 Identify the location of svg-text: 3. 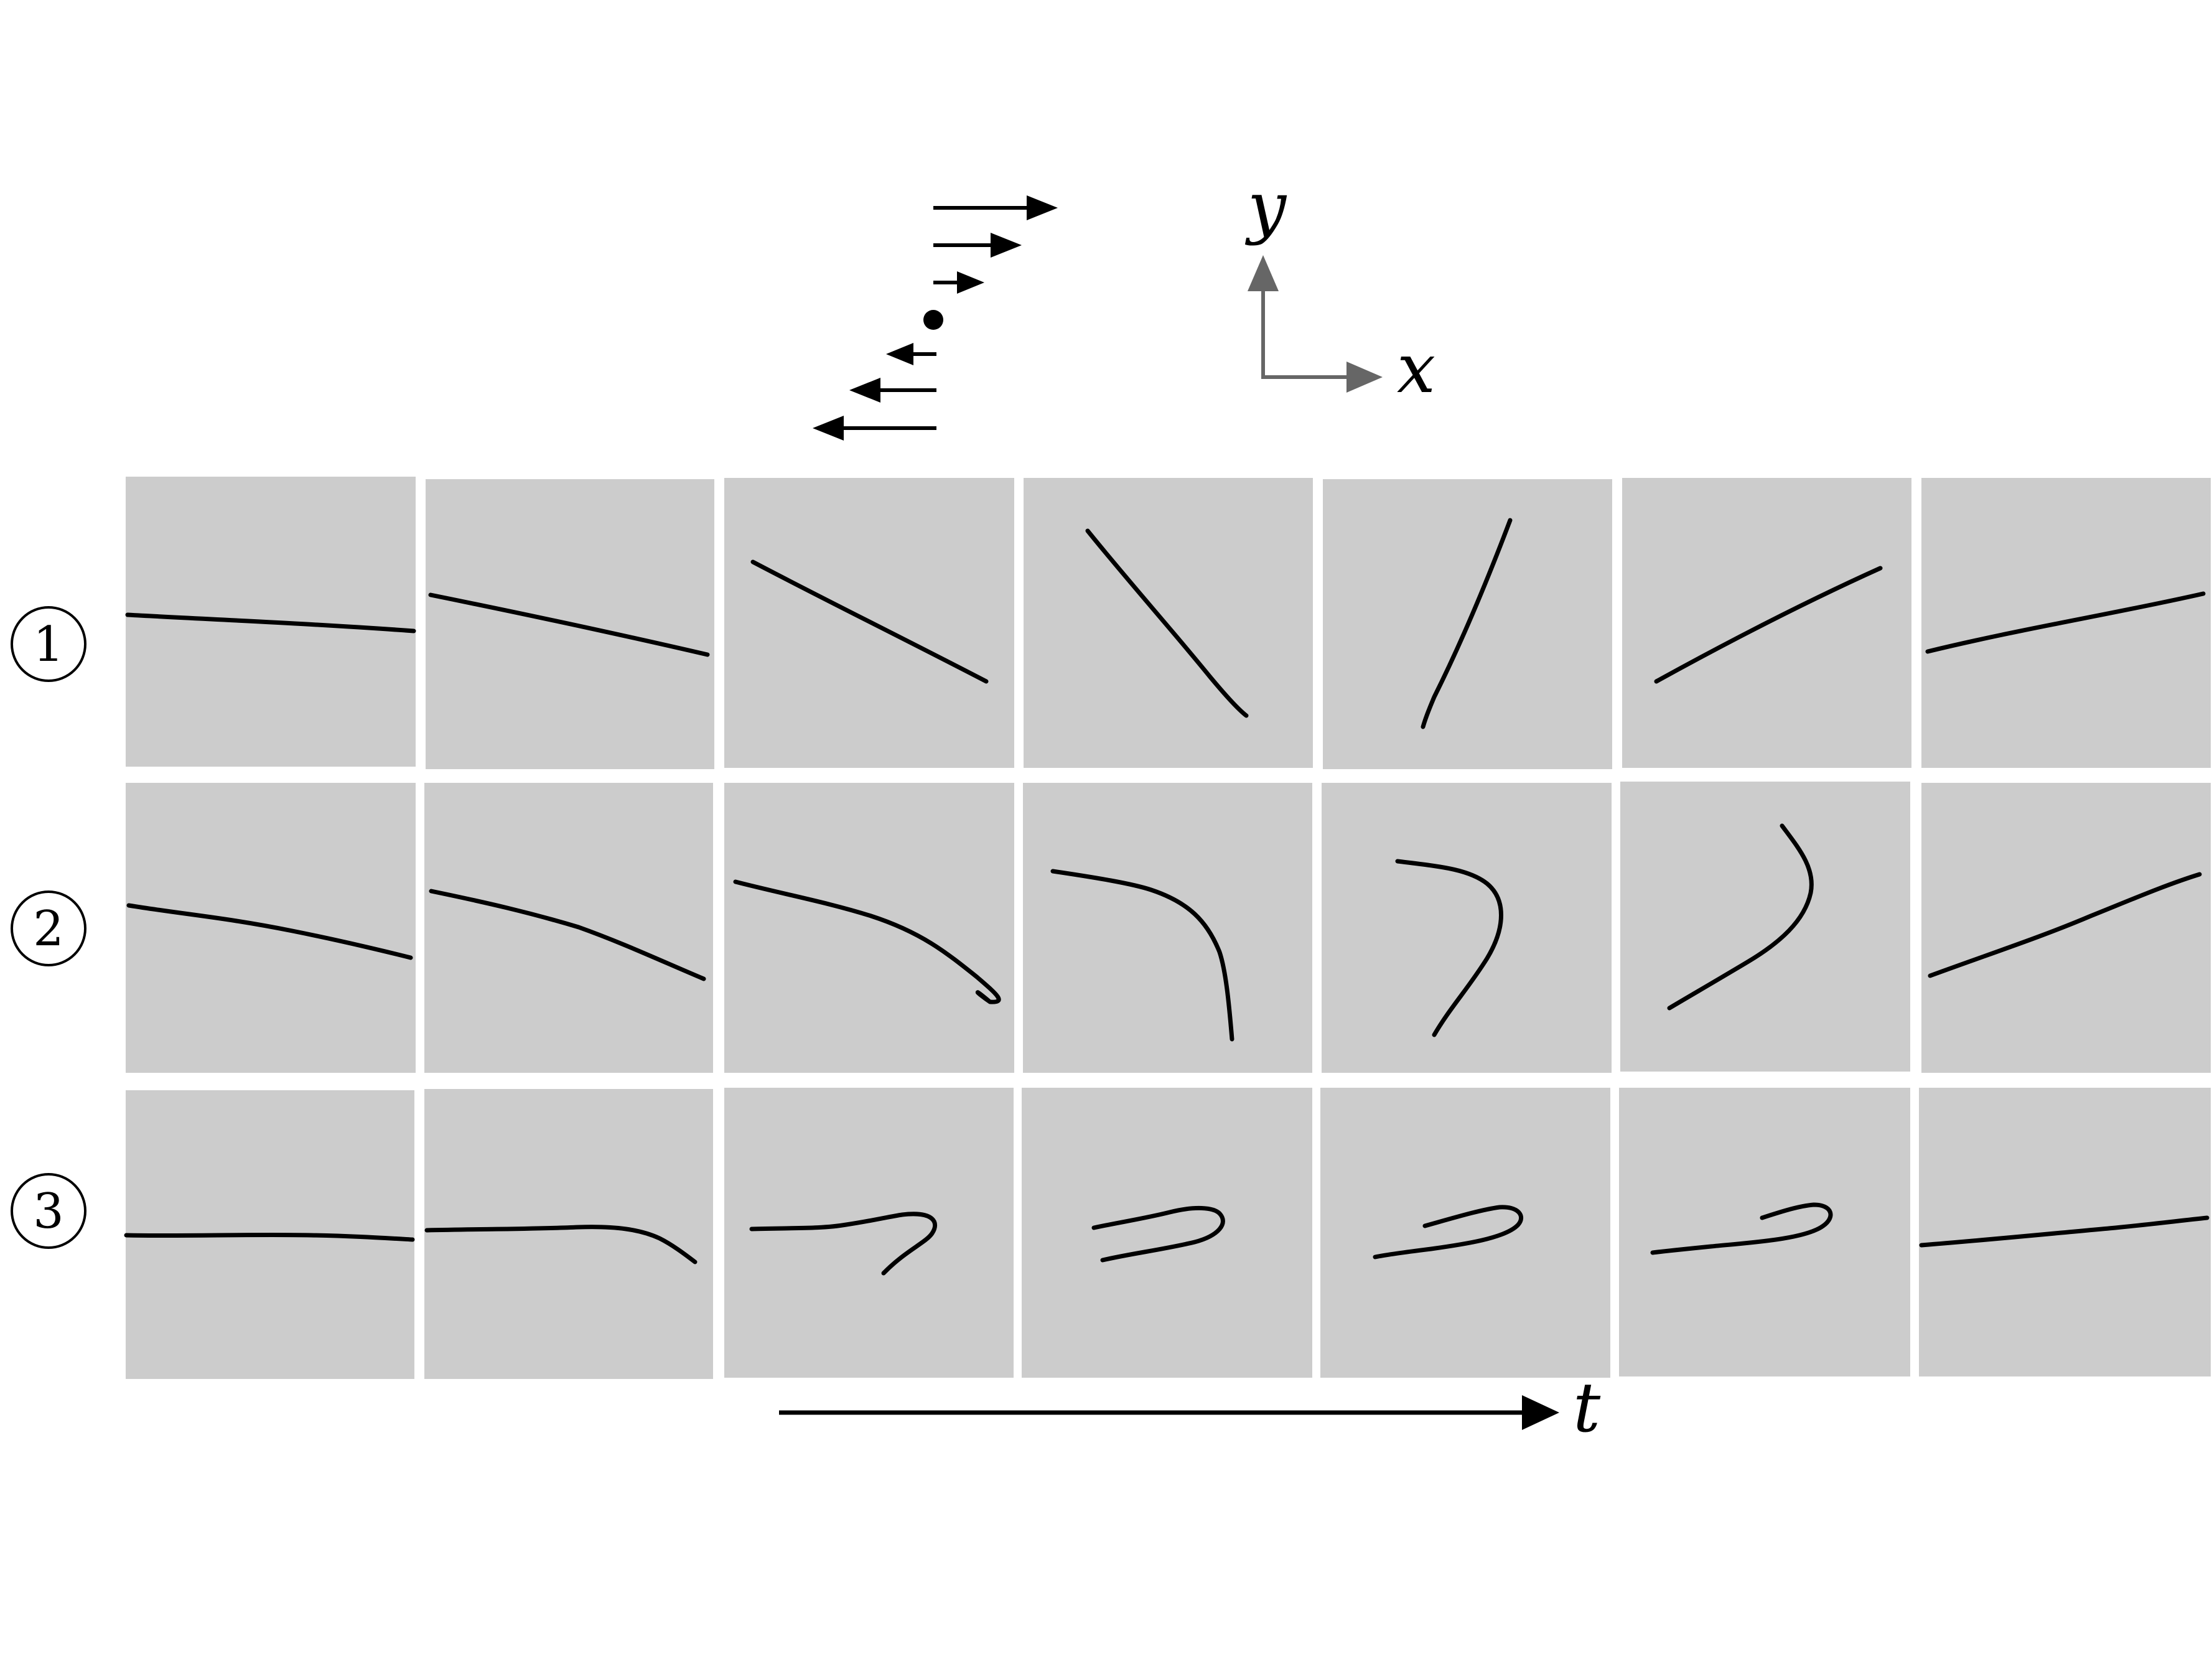
(48, 1212).